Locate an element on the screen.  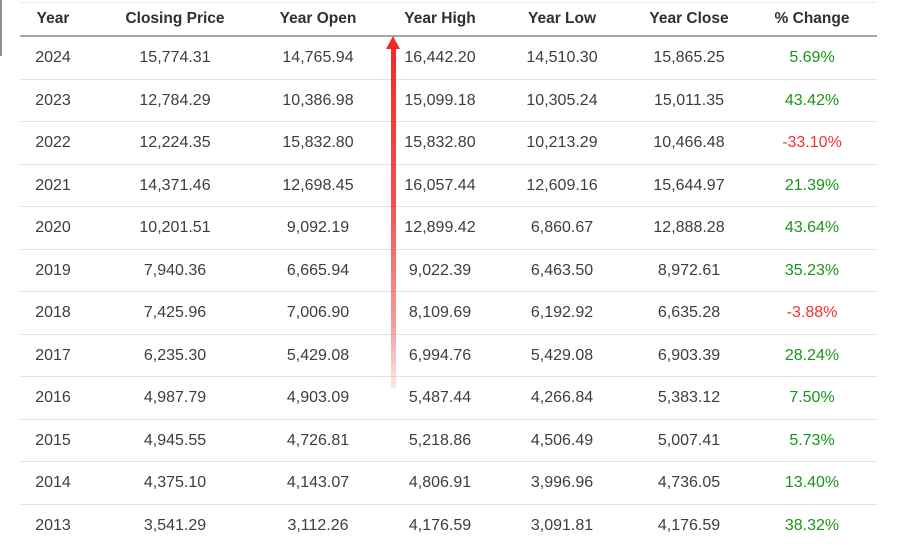
cell-year-high: 5,487.44 is located at coordinates (440, 398).